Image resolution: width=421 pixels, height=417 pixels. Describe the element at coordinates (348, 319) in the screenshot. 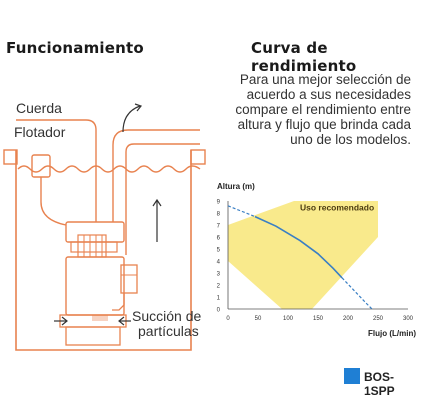

I see `x-tick-label: 200` at that location.